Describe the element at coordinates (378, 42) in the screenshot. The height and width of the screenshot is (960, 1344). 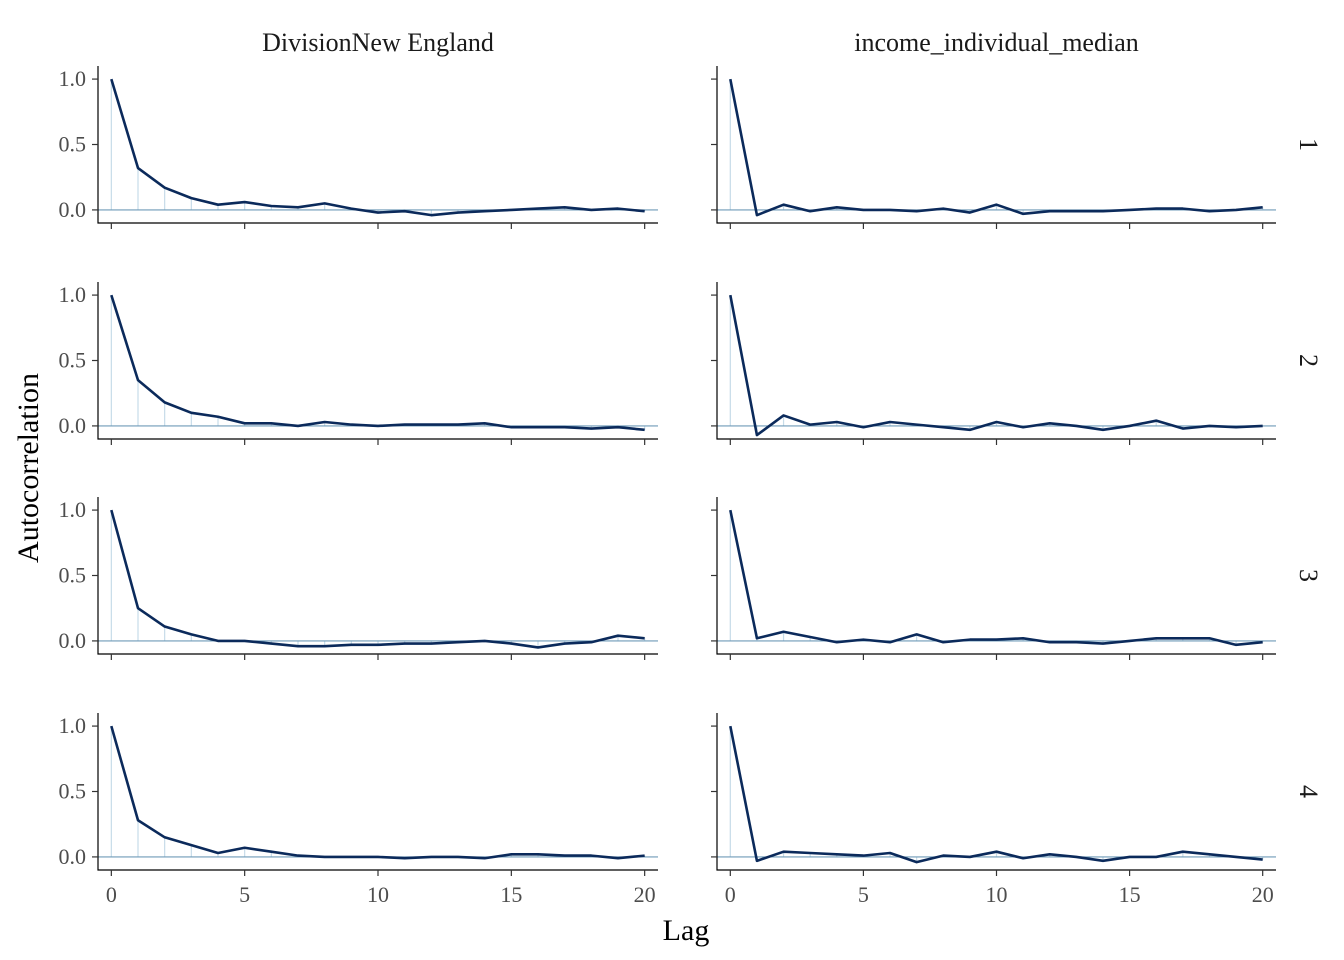
I see `facet-column-label: DivisionNew England` at that location.